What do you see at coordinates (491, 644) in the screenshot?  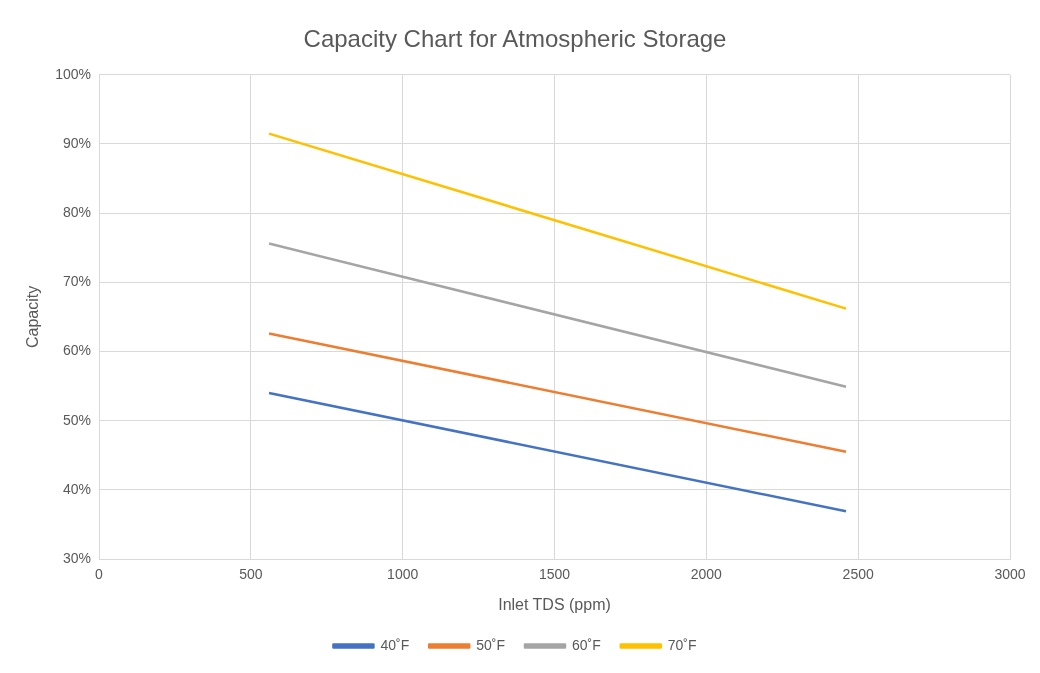 I see `legend-label: 50˚F` at bounding box center [491, 644].